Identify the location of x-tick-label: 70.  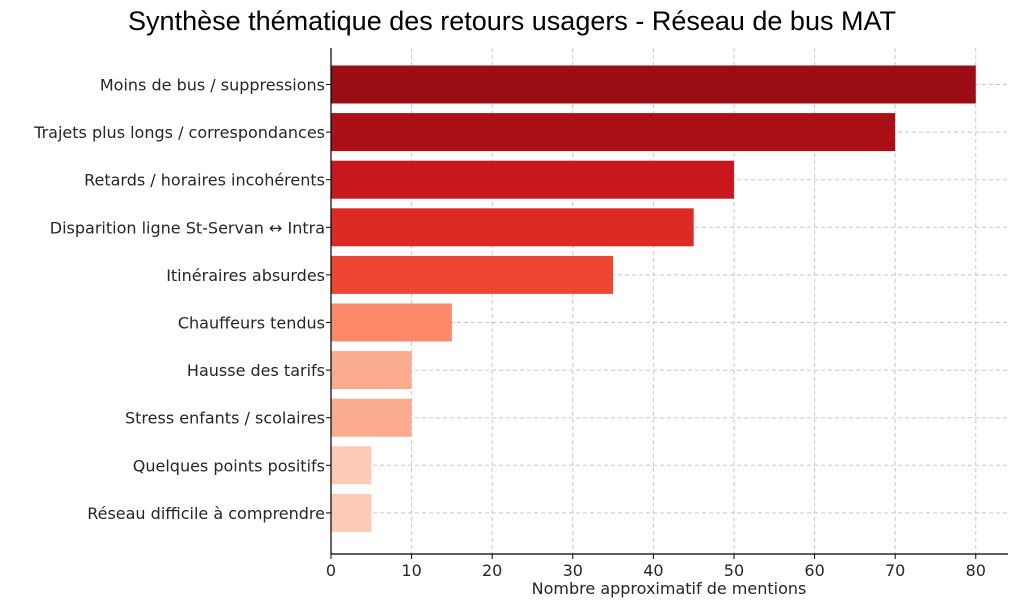
(895, 570).